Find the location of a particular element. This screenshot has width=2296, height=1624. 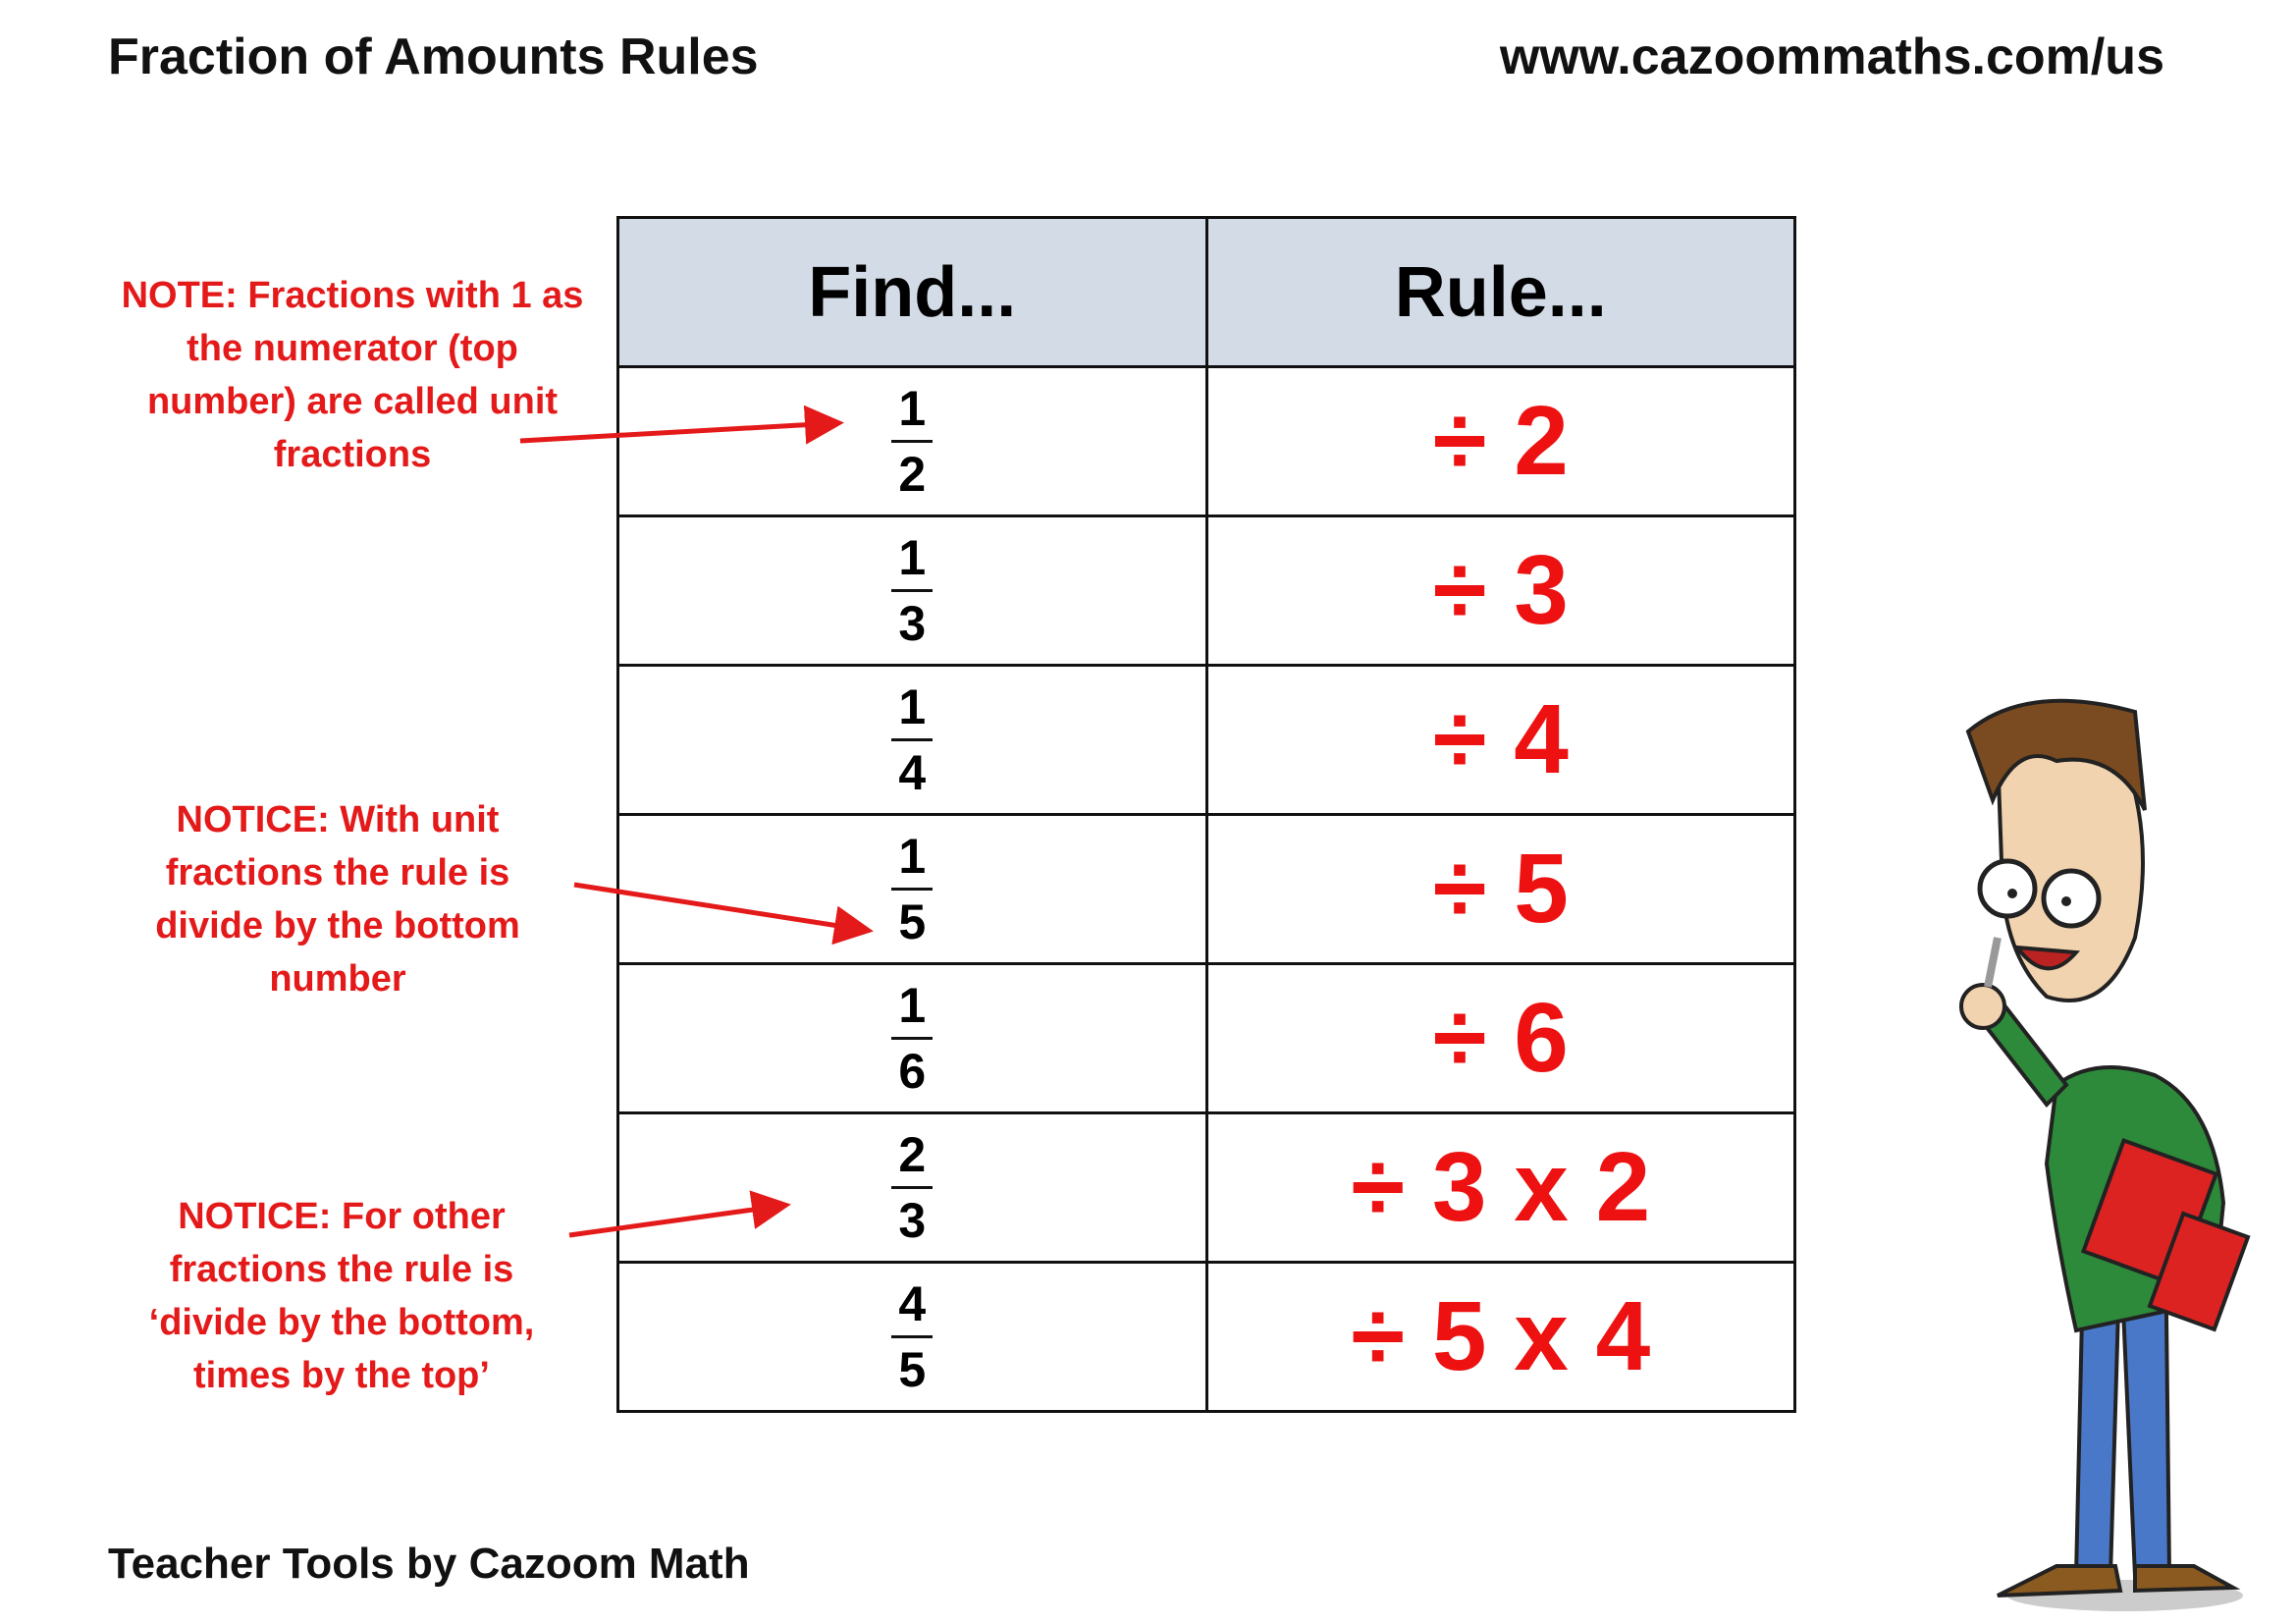

website-url: www.cazoommaths.com/us is located at coordinates (1832, 56).